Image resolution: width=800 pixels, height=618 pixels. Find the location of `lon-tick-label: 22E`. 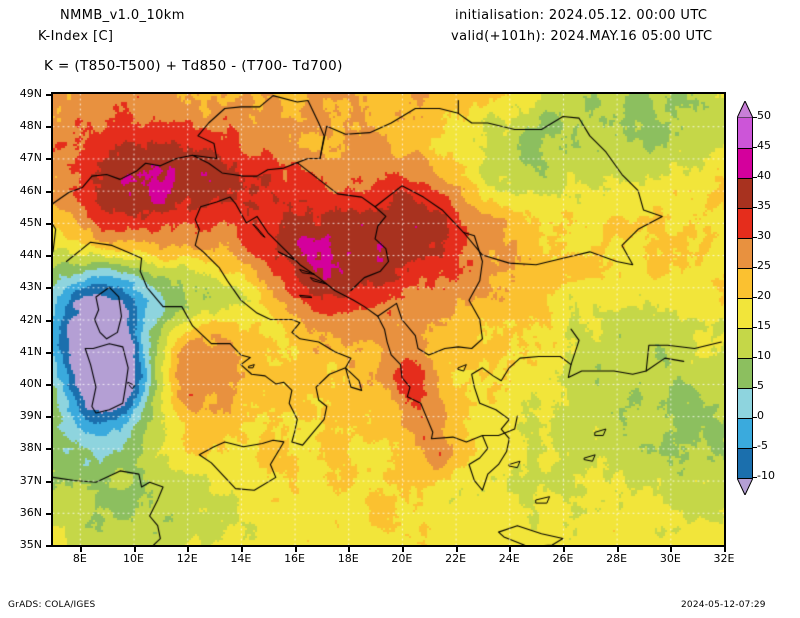

lon-tick-label: 22E is located at coordinates (456, 558).